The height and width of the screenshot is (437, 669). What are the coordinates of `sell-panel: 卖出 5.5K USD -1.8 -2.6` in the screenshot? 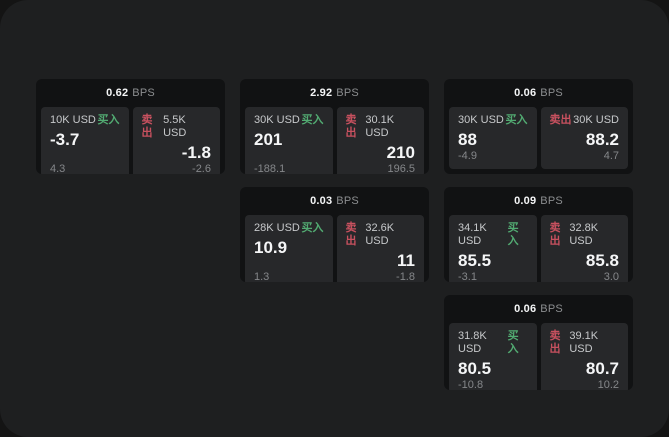 It's located at (176, 140).